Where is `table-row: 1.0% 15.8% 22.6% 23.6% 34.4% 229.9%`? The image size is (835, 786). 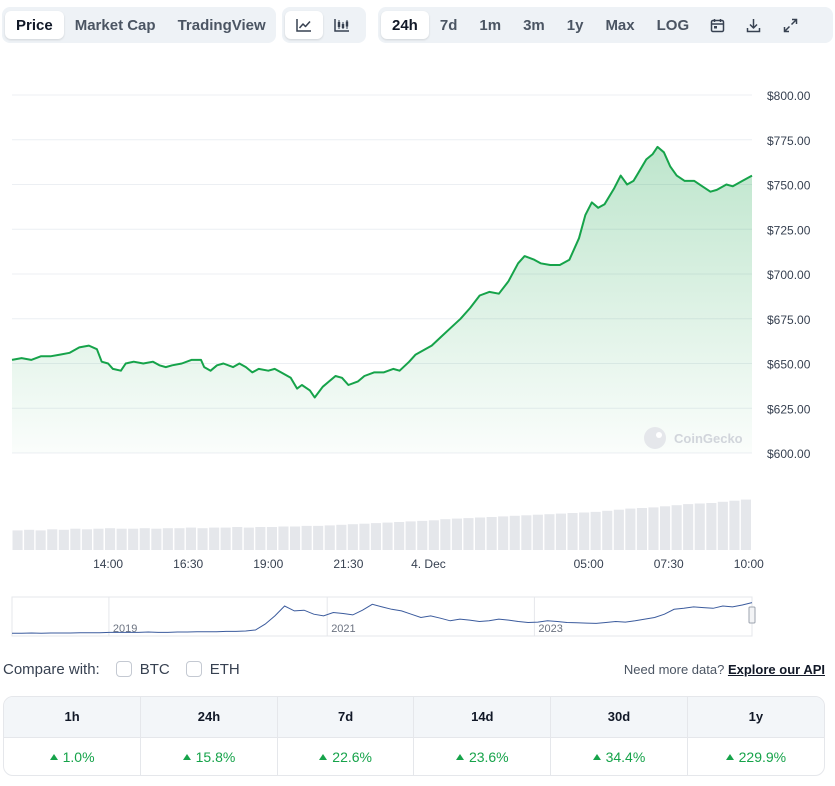 table-row: 1.0% 15.8% 22.6% 23.6% 34.4% 229.9% is located at coordinates (414, 755).